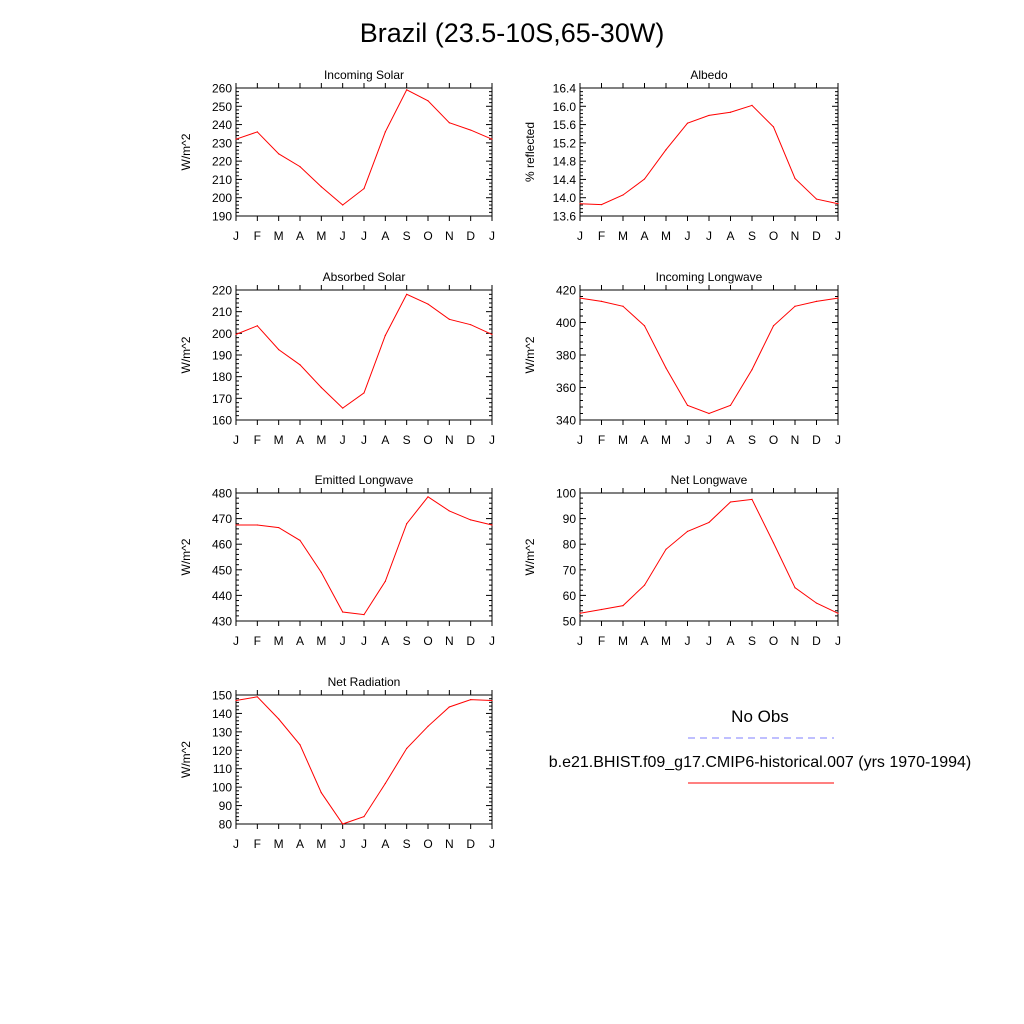 This screenshot has width=1024, height=1024. I want to click on y-tick-label: 480, so click(222, 494).